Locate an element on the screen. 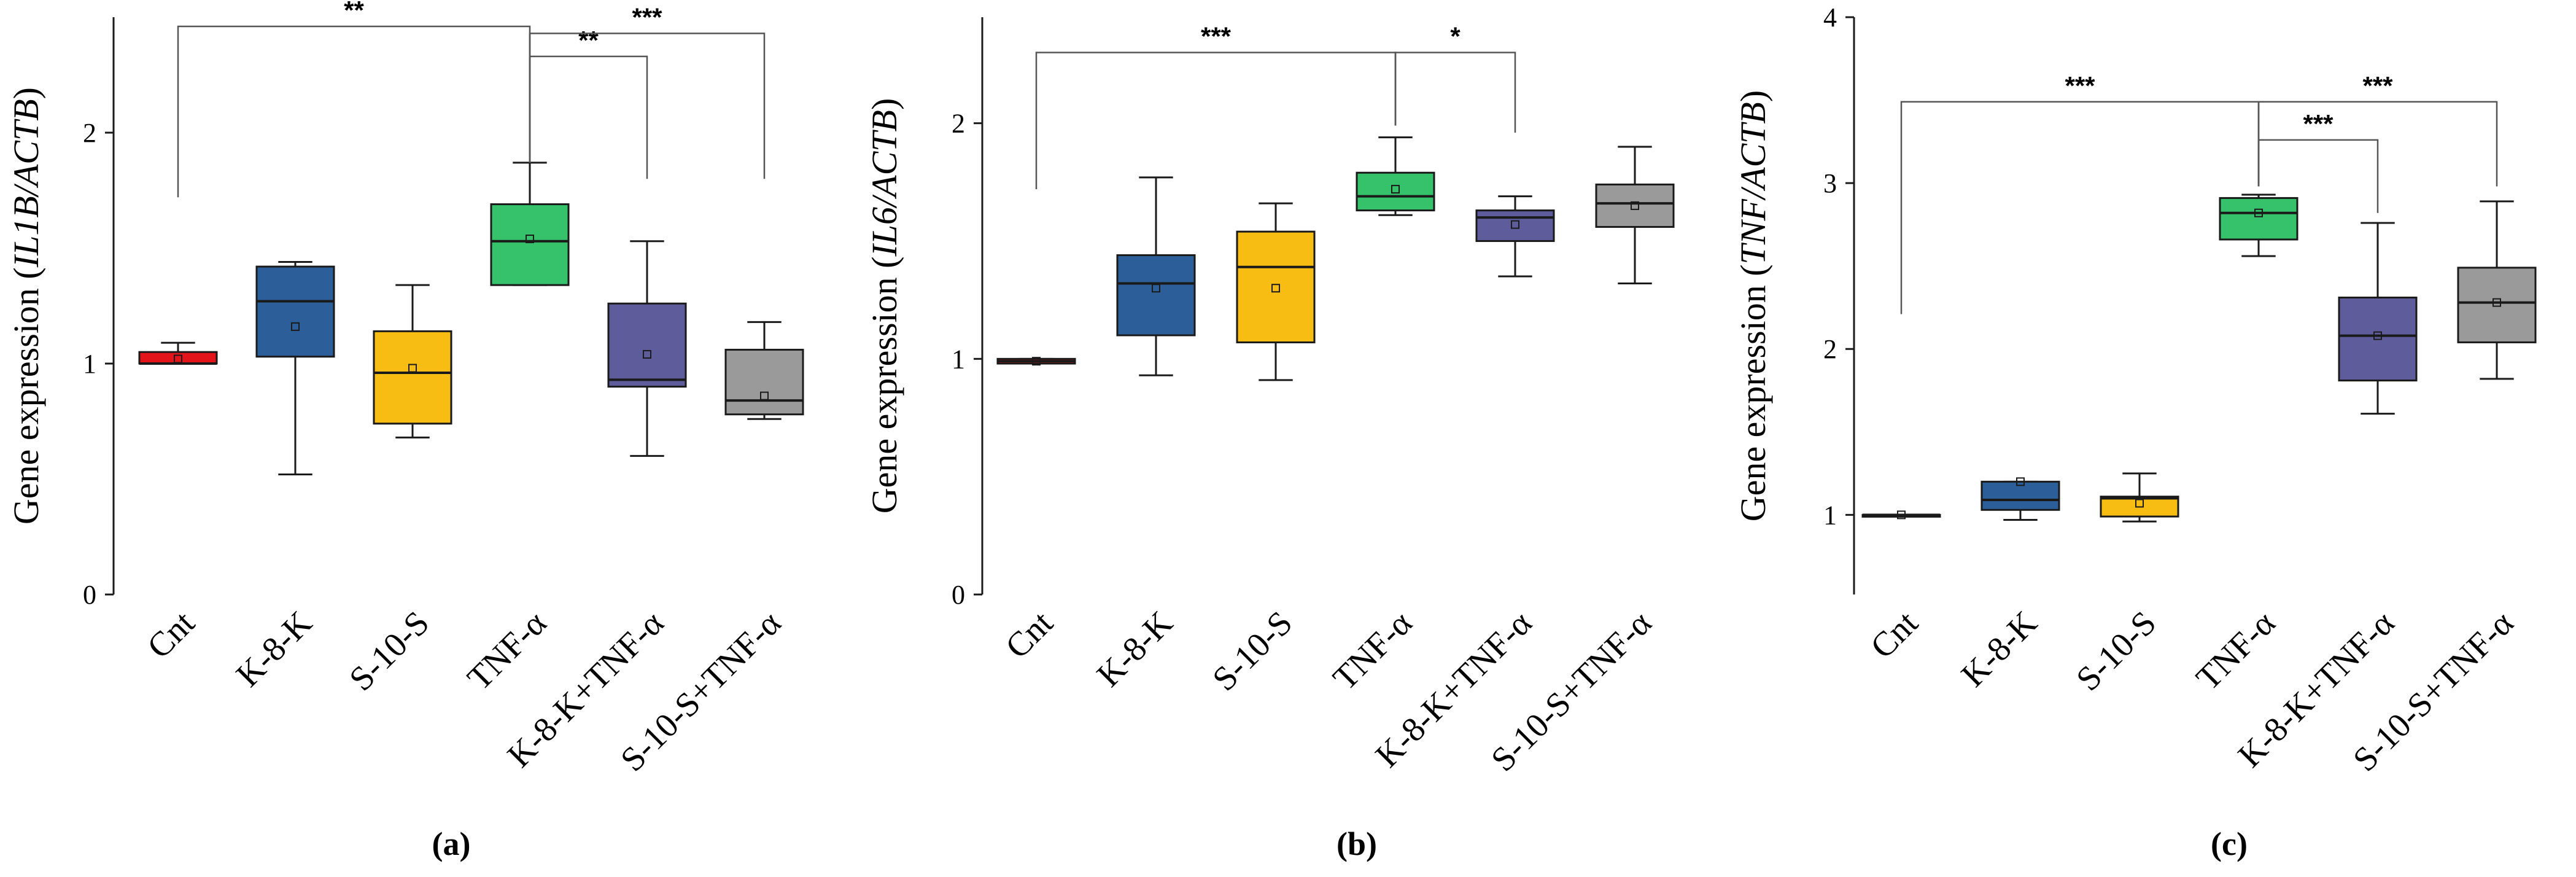 This screenshot has height=877, width=2576. significance-bracket: * is located at coordinates (1455, 77).